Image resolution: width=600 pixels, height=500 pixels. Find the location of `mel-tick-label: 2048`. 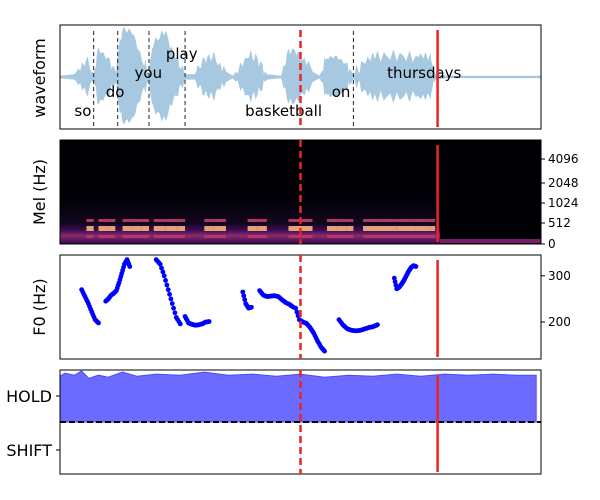

mel-tick-label: 2048 is located at coordinates (563, 183).